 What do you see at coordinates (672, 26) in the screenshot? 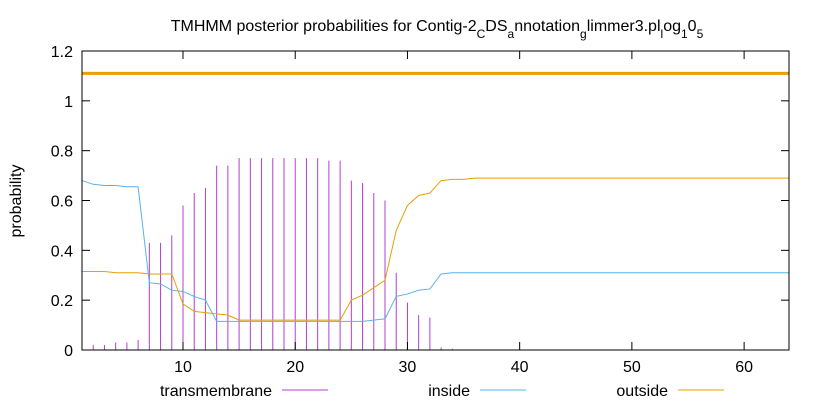
I see `chart-title-part: og` at bounding box center [672, 26].